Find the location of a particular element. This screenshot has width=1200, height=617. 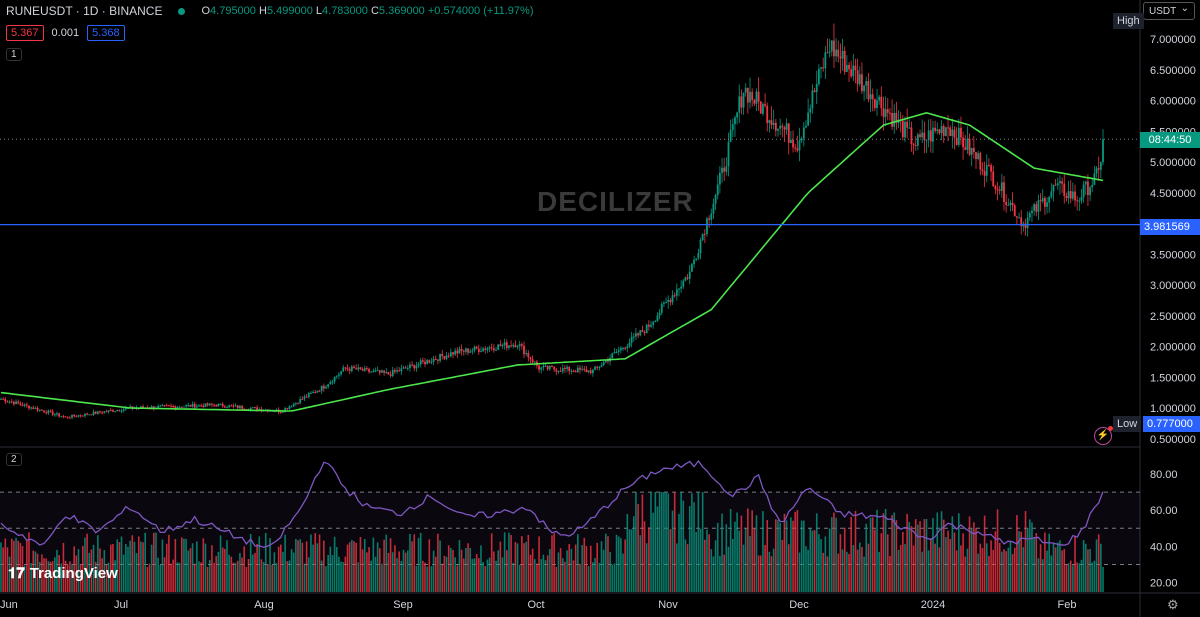

symbol-title: RUNEUSDT · 1D · BINANCE is located at coordinates (84, 11).